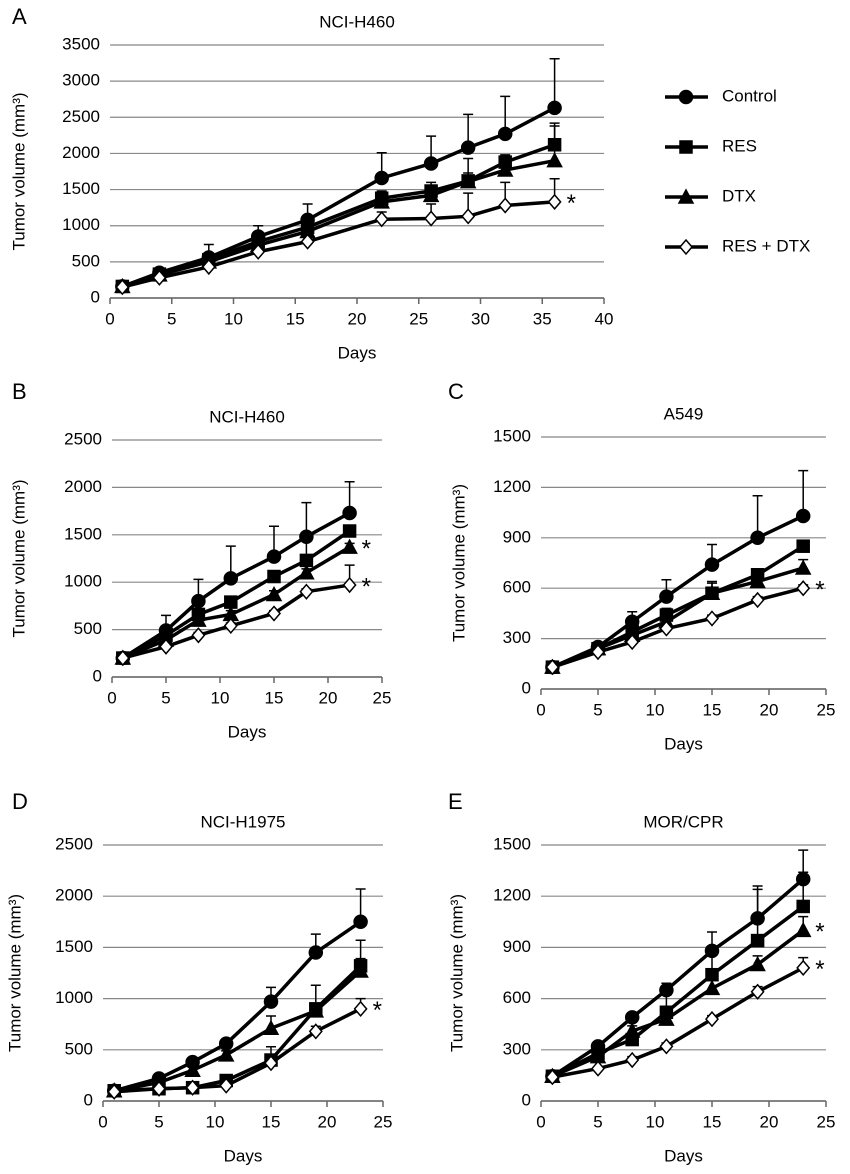  I want to click on panel-label: E, so click(455, 801).